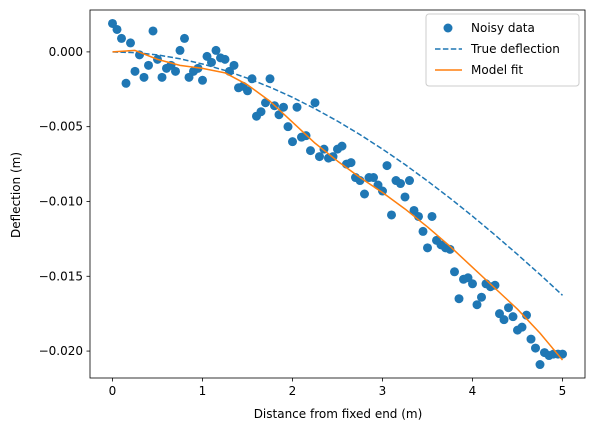  I want to click on y-tick-label: −0.005, so click(61, 127).